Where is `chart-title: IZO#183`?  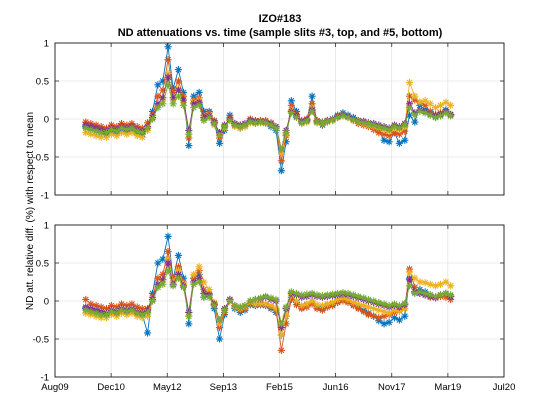 chart-title: IZO#183 is located at coordinates (280, 19).